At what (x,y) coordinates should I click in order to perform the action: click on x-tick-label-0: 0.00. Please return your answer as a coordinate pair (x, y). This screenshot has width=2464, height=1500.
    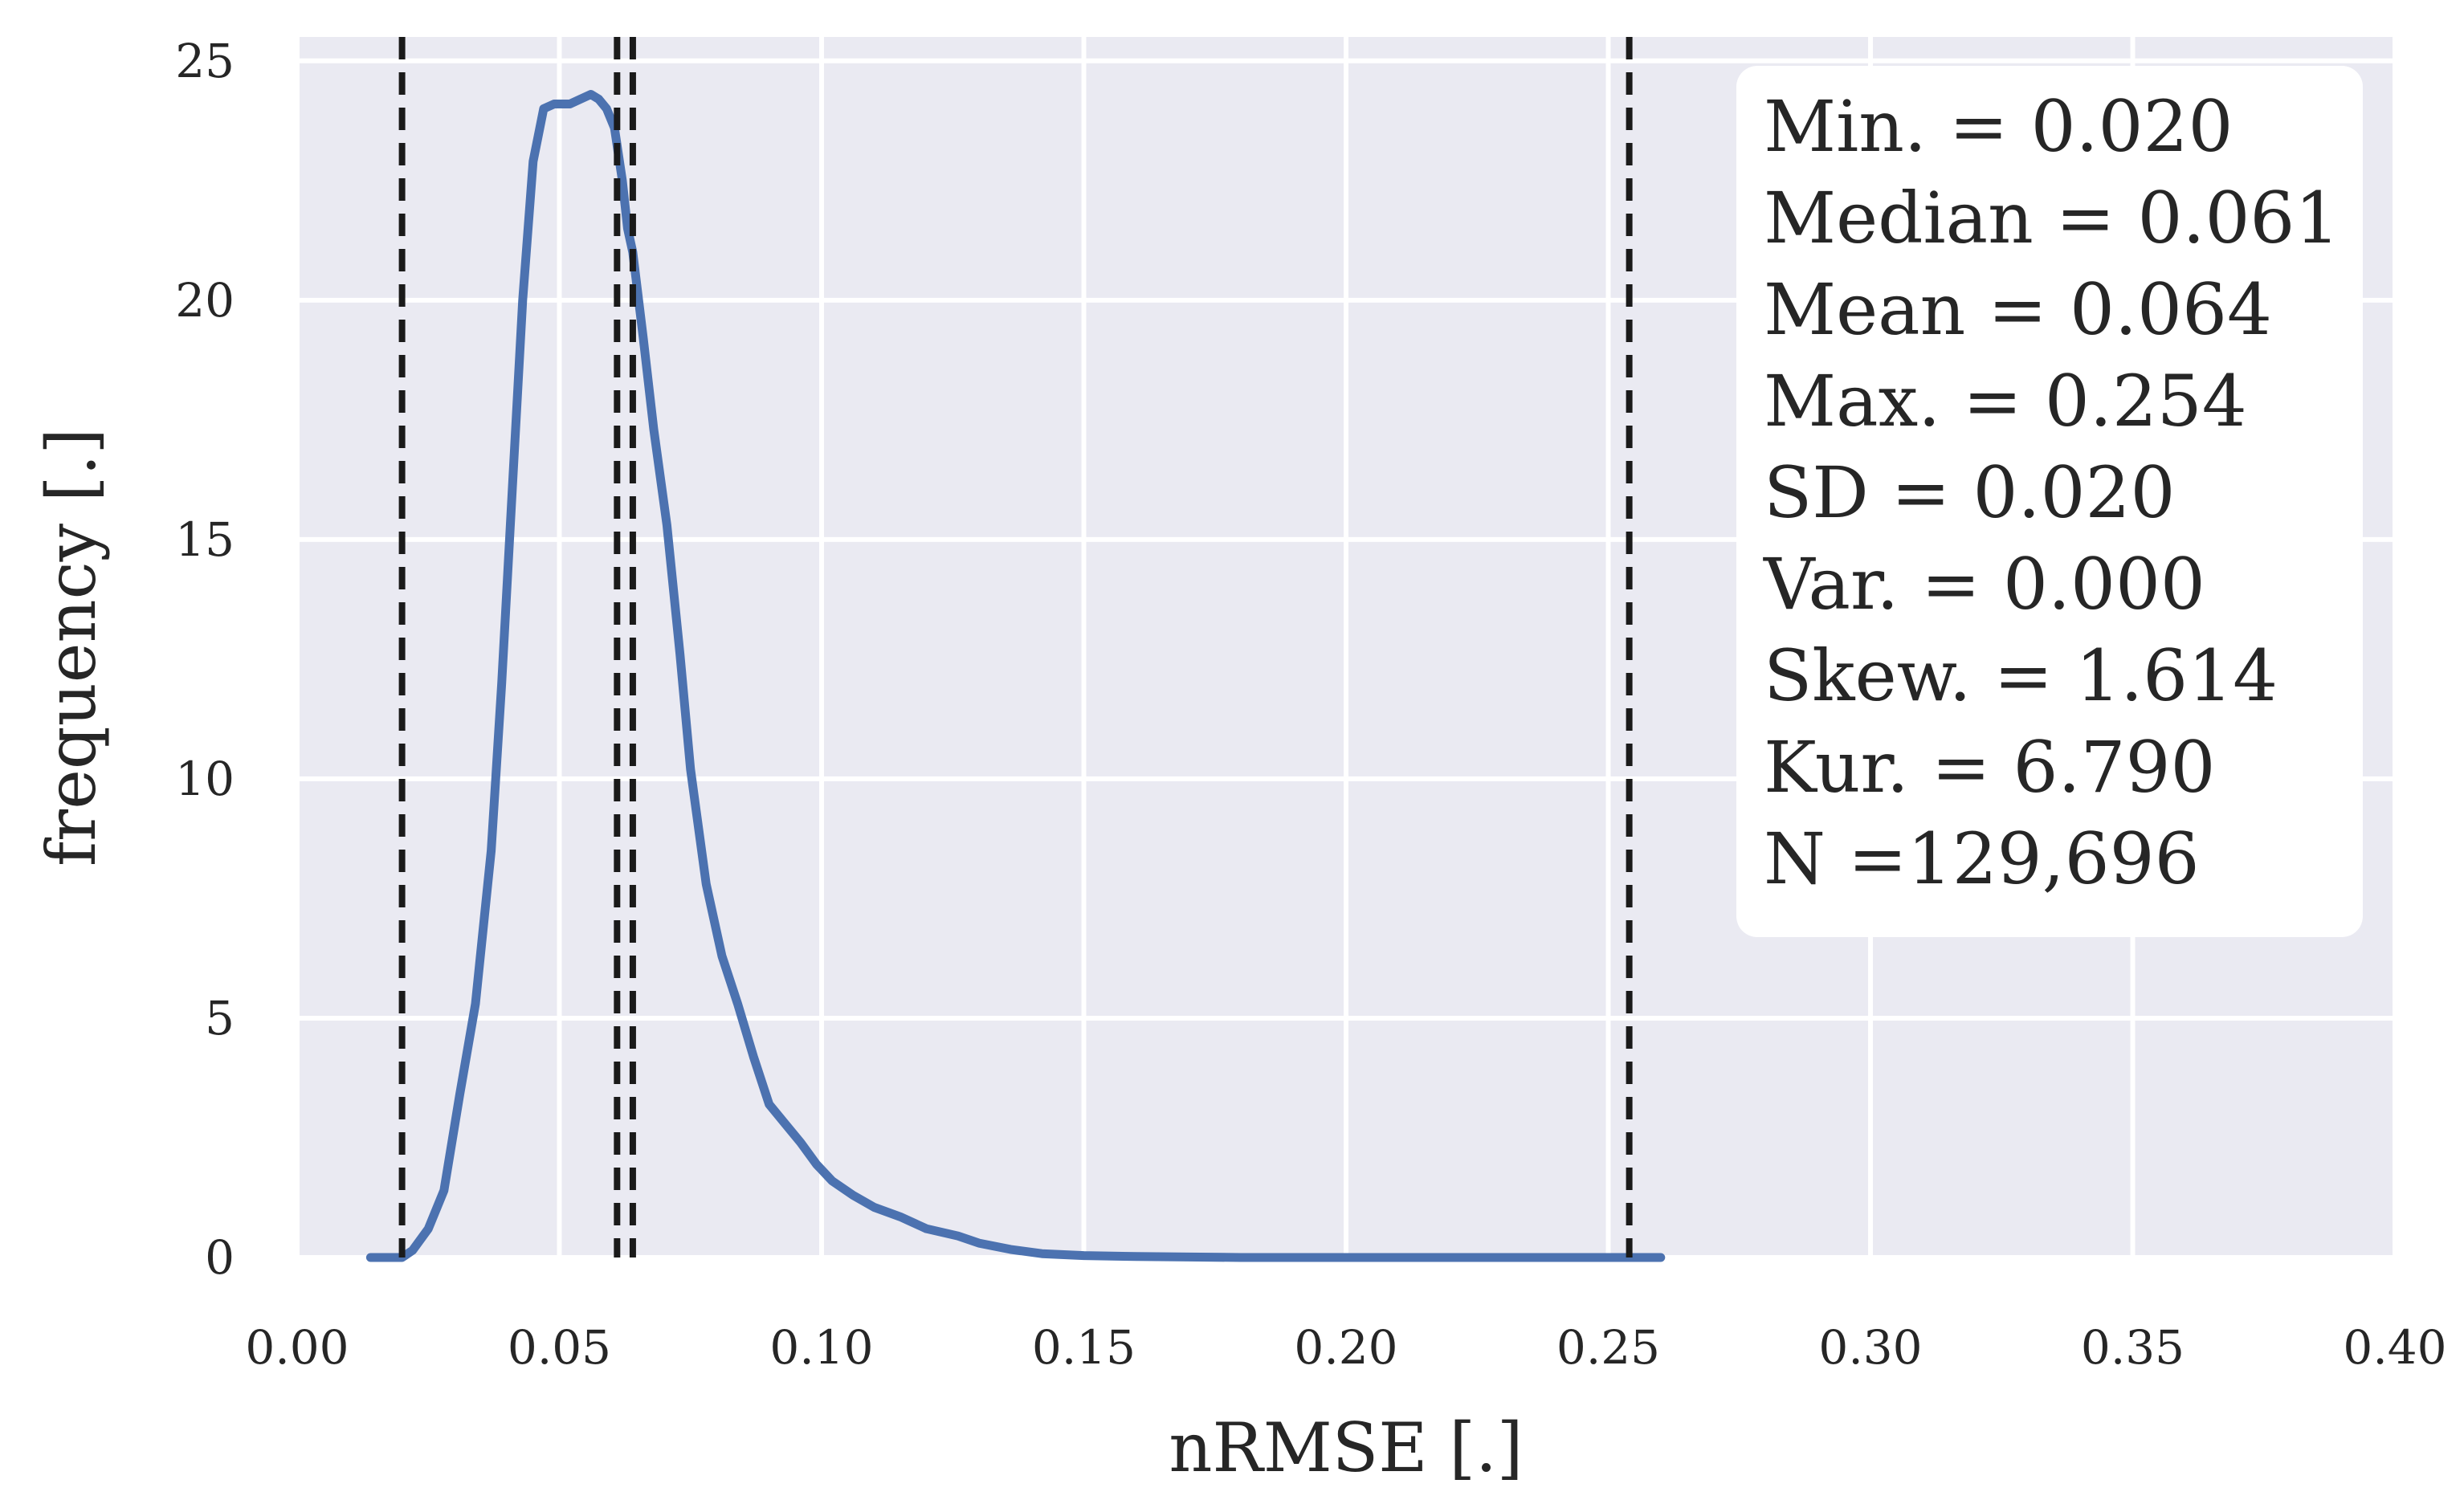
    Looking at the image, I should click on (297, 1347).